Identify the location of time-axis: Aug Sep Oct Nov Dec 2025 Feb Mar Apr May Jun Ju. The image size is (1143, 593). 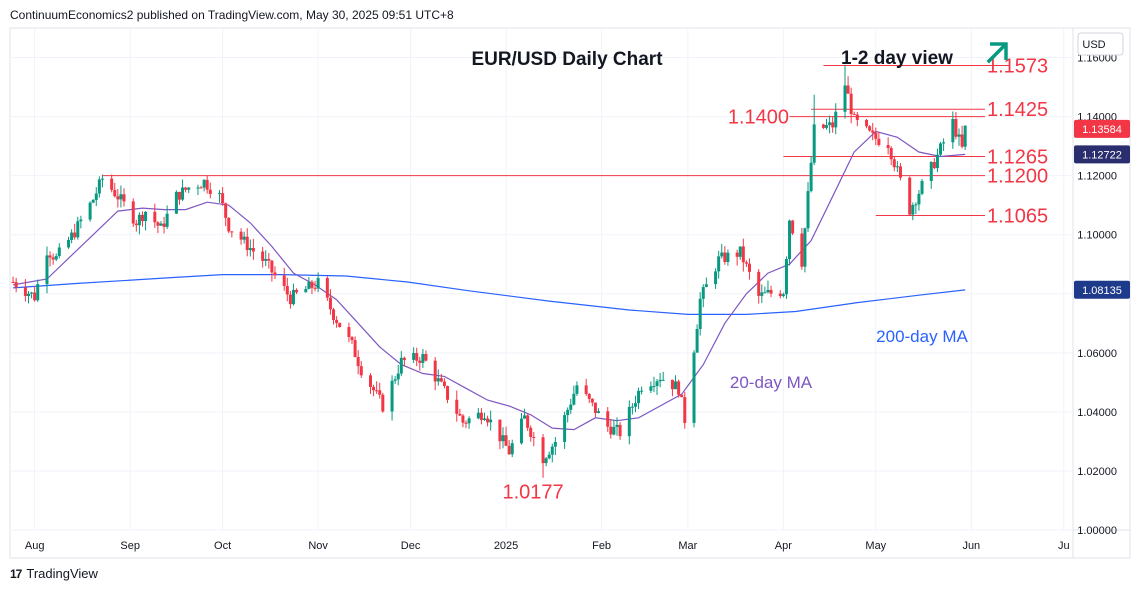
(547, 546).